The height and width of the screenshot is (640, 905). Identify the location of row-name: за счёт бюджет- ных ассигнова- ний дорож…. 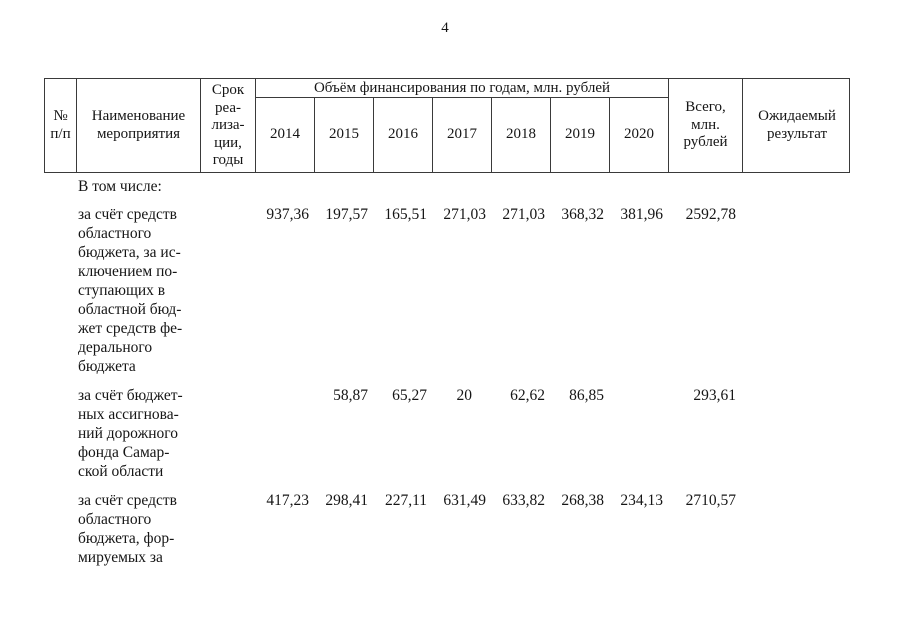
(130, 433).